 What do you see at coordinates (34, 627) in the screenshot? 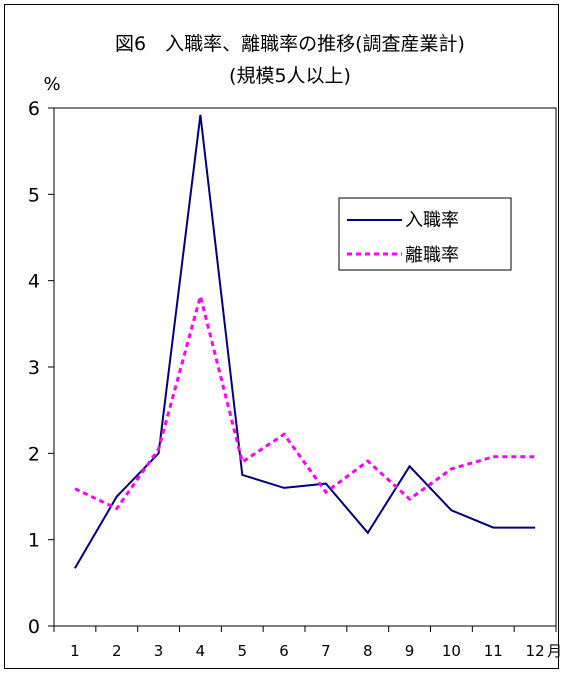
I see `y-tick-label: 0` at bounding box center [34, 627].